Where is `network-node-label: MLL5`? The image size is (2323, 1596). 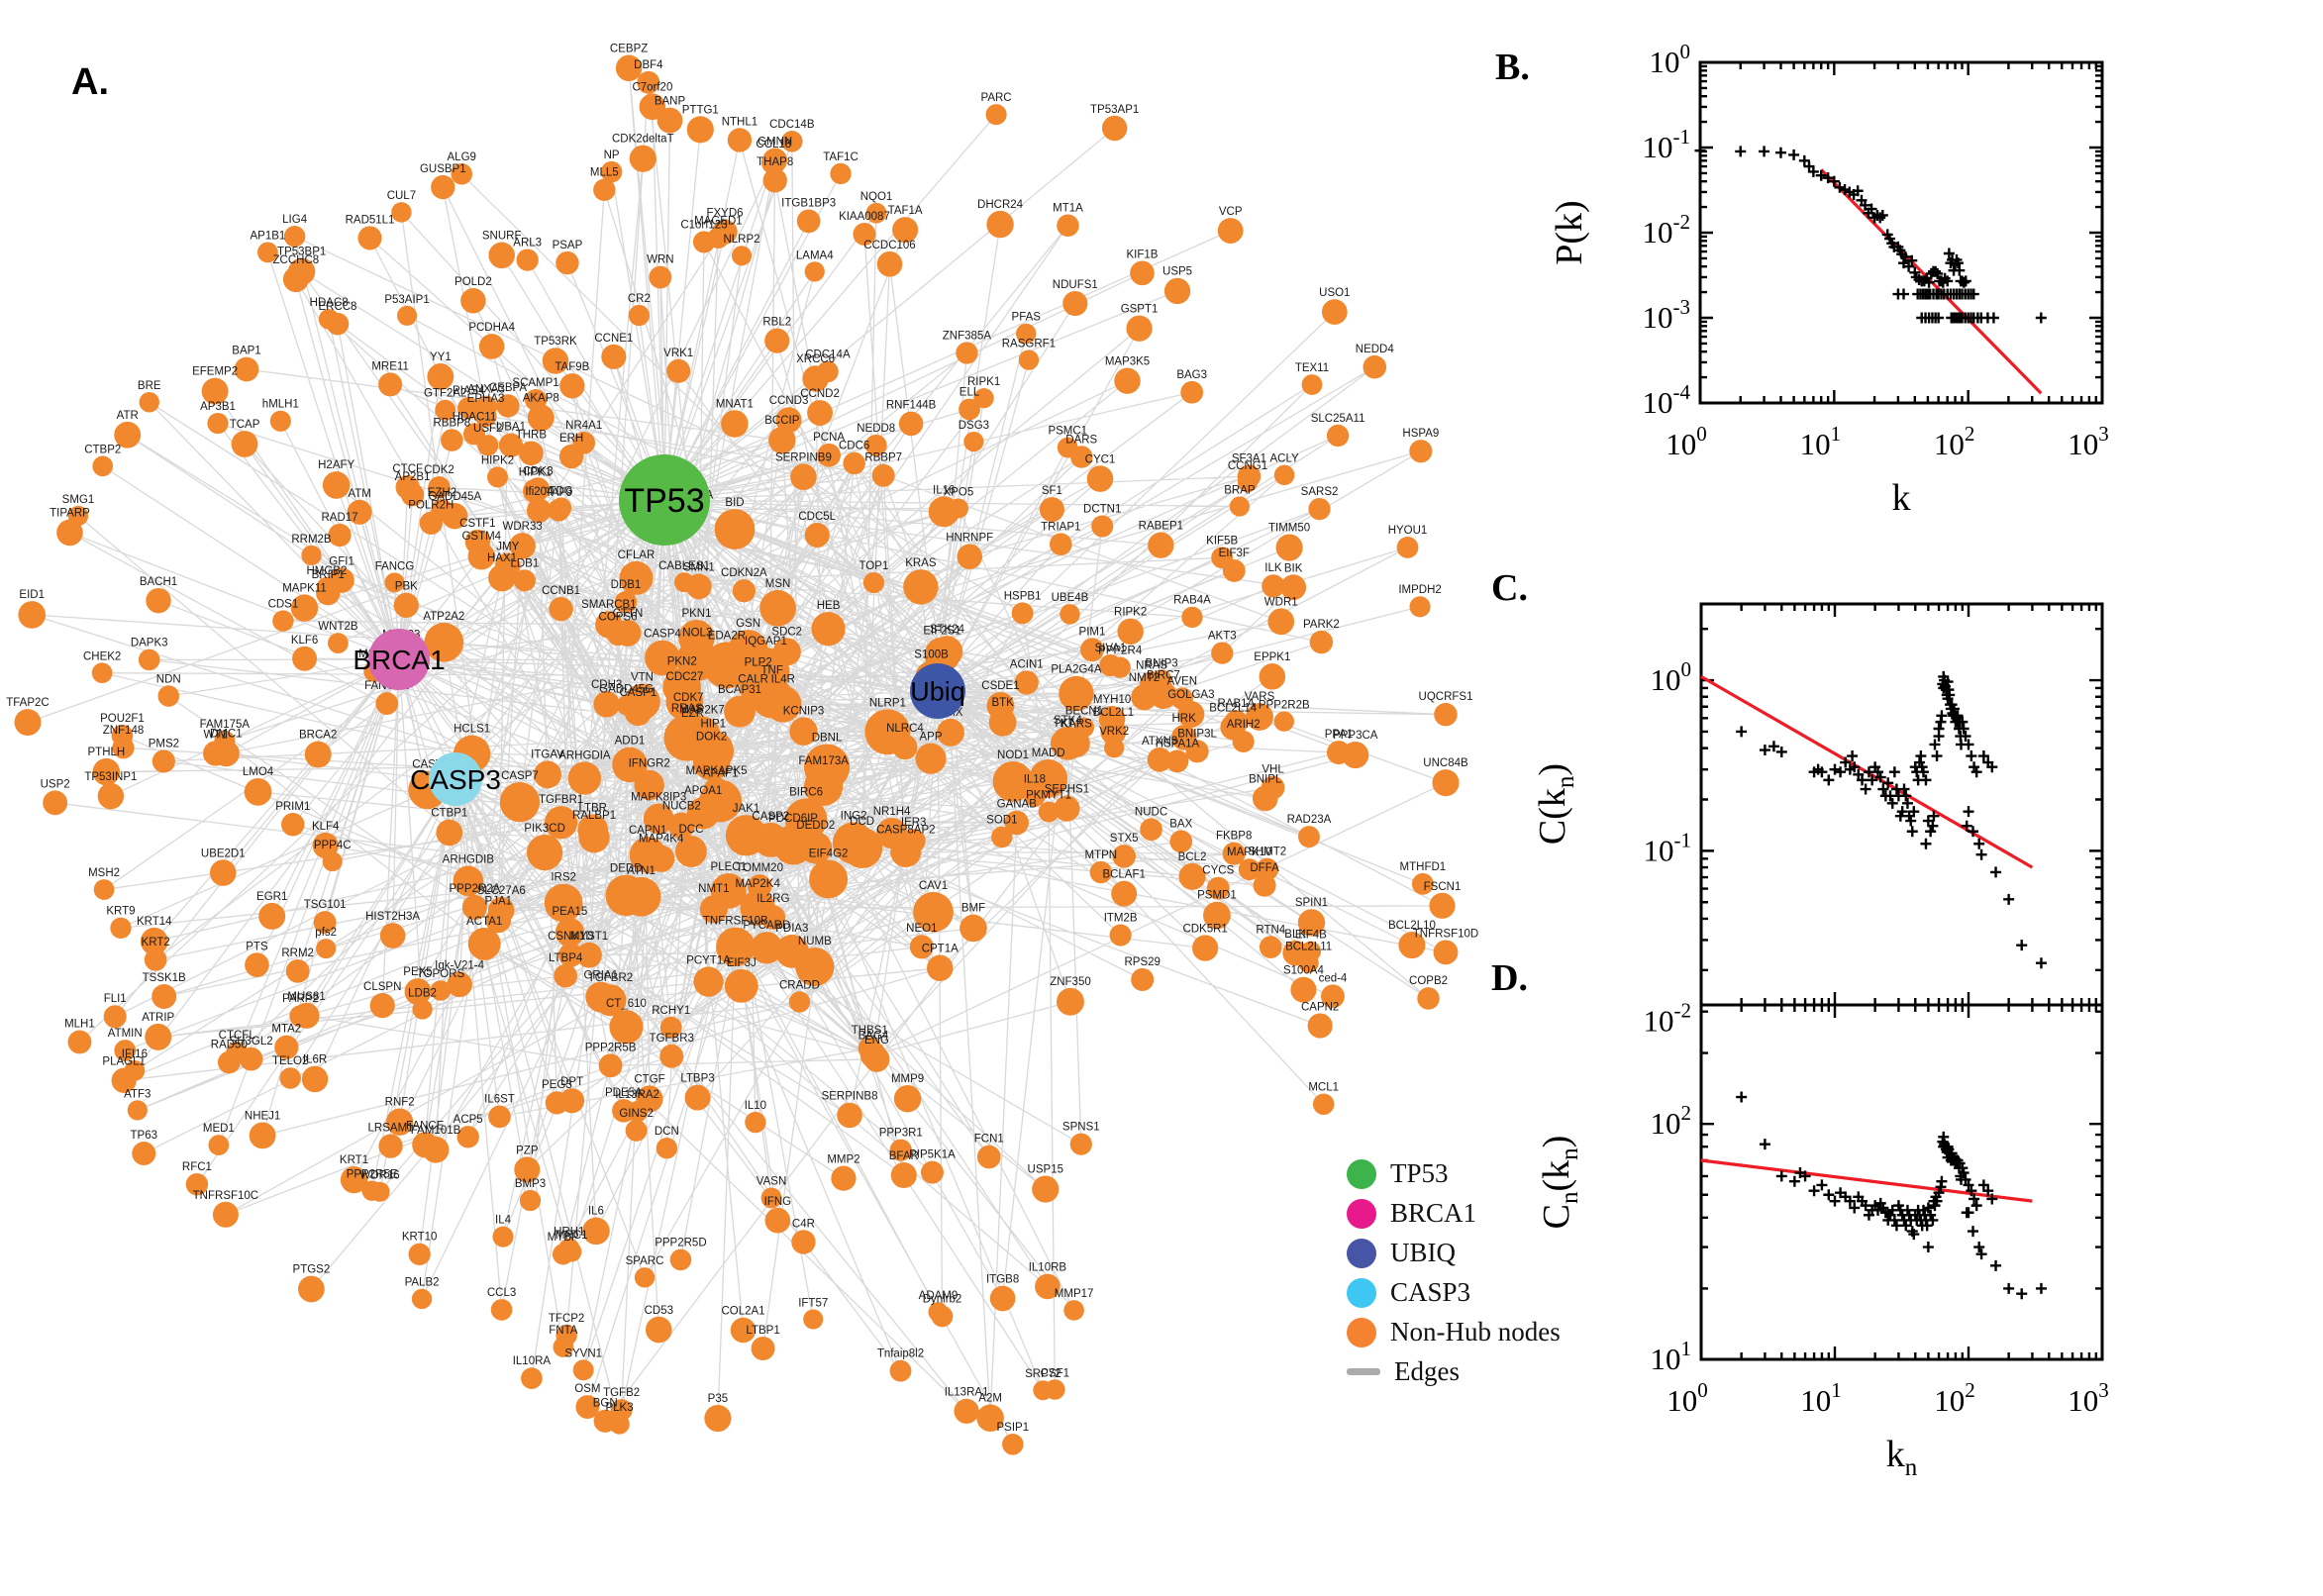
network-node-label: MLL5 is located at coordinates (604, 173).